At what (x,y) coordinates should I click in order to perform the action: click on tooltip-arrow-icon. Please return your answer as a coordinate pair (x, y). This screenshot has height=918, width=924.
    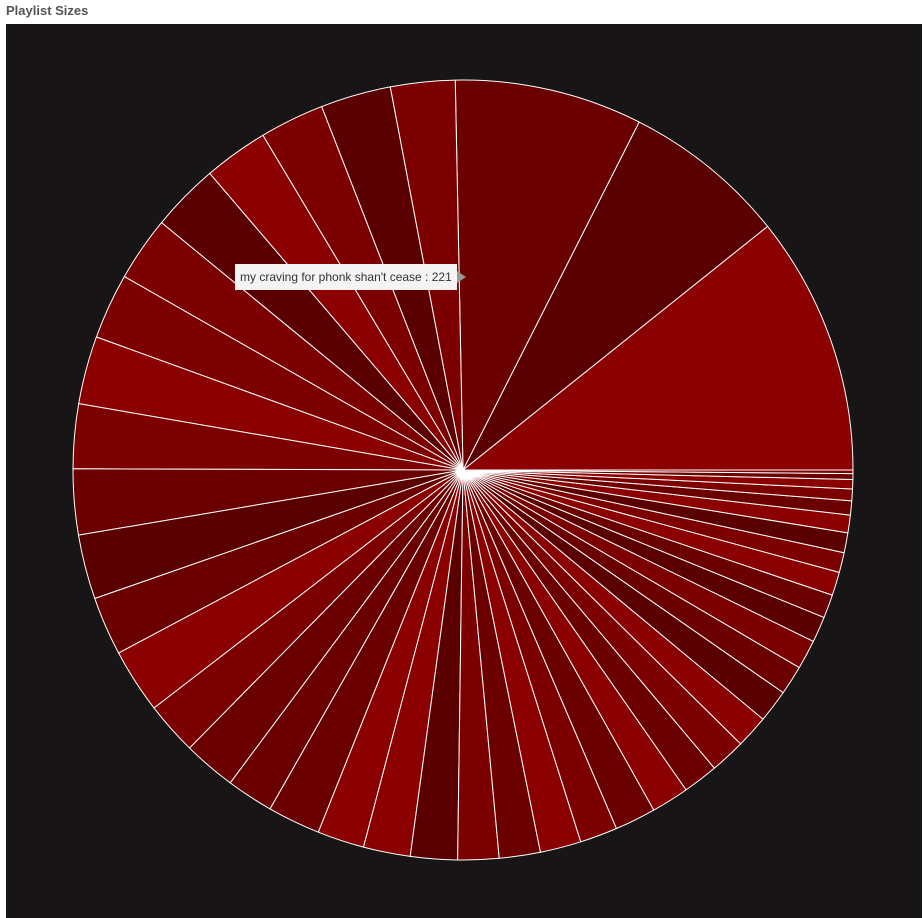
    Looking at the image, I should click on (461, 277).